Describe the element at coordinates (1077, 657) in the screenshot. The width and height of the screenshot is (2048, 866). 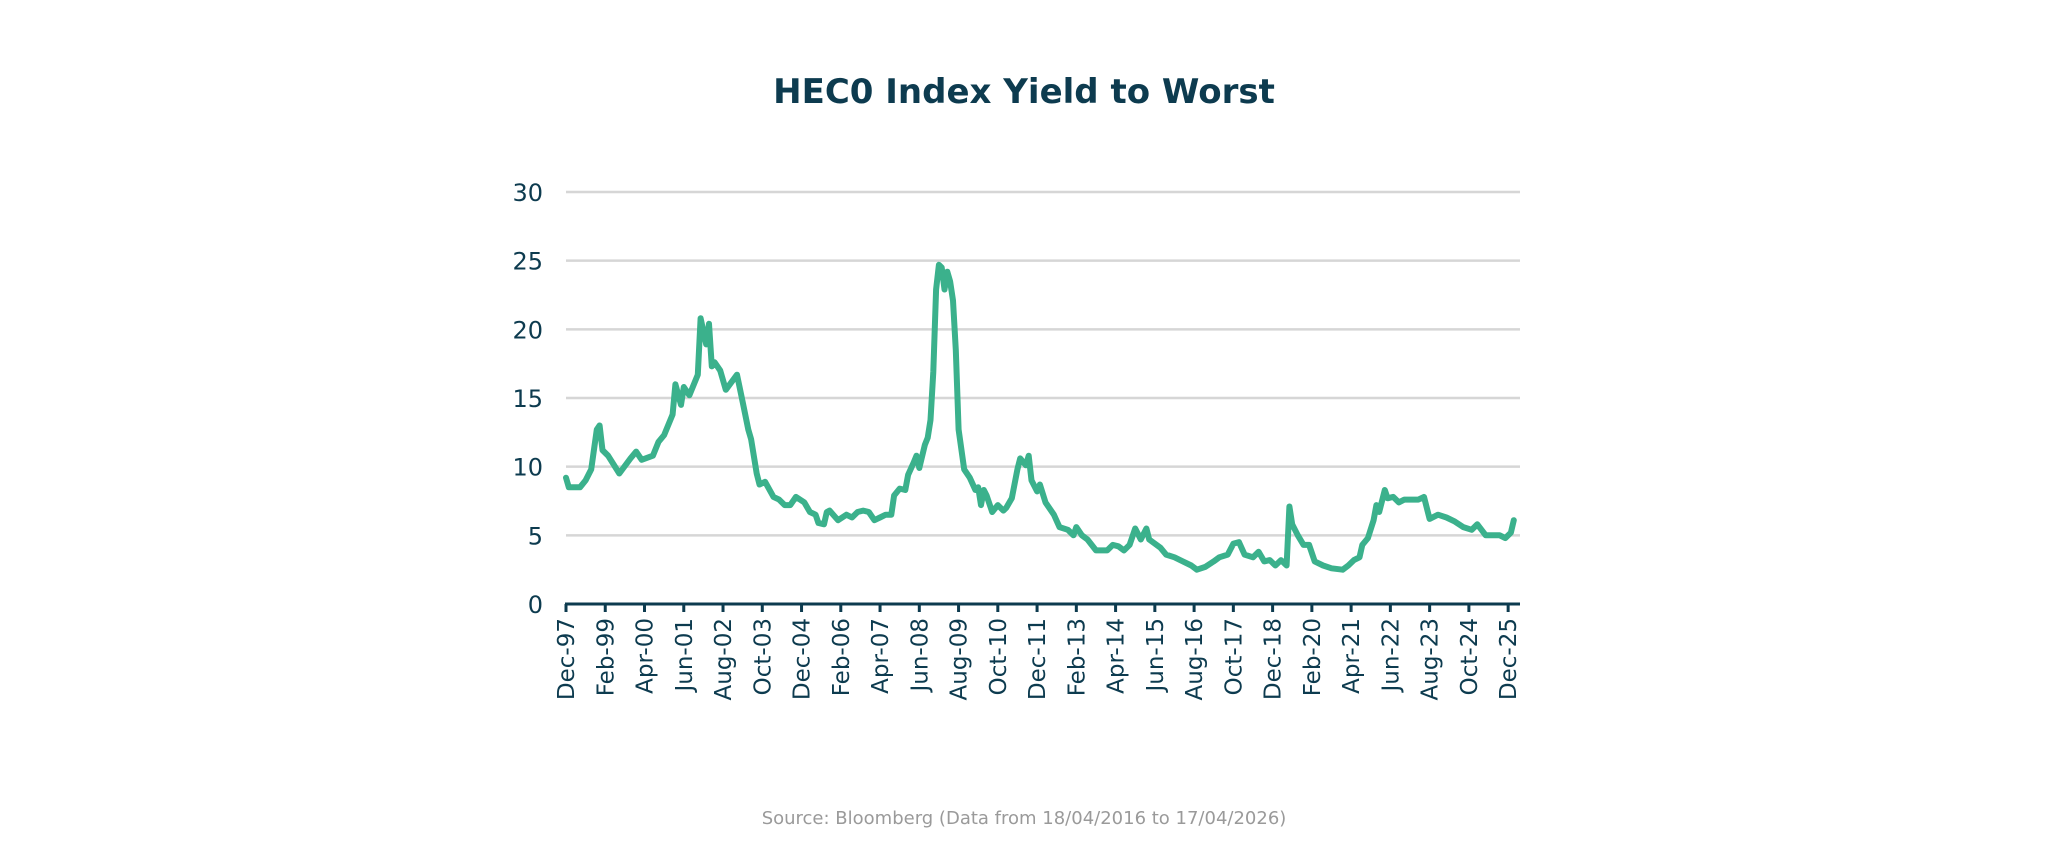
I see `x-tick-label: Feb-13` at that location.